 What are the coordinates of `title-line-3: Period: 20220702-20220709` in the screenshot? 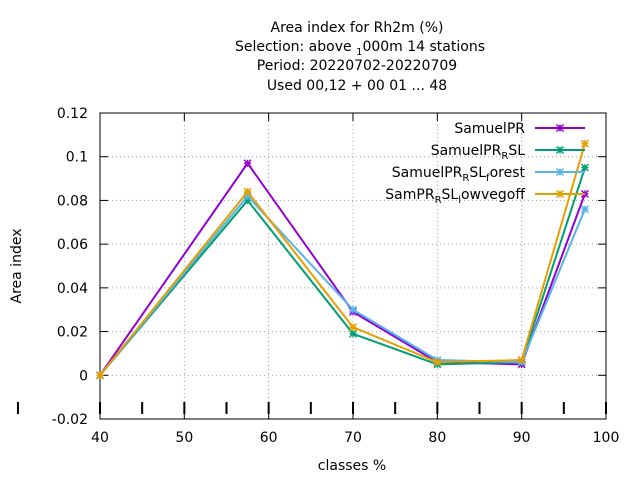 It's located at (357, 66).